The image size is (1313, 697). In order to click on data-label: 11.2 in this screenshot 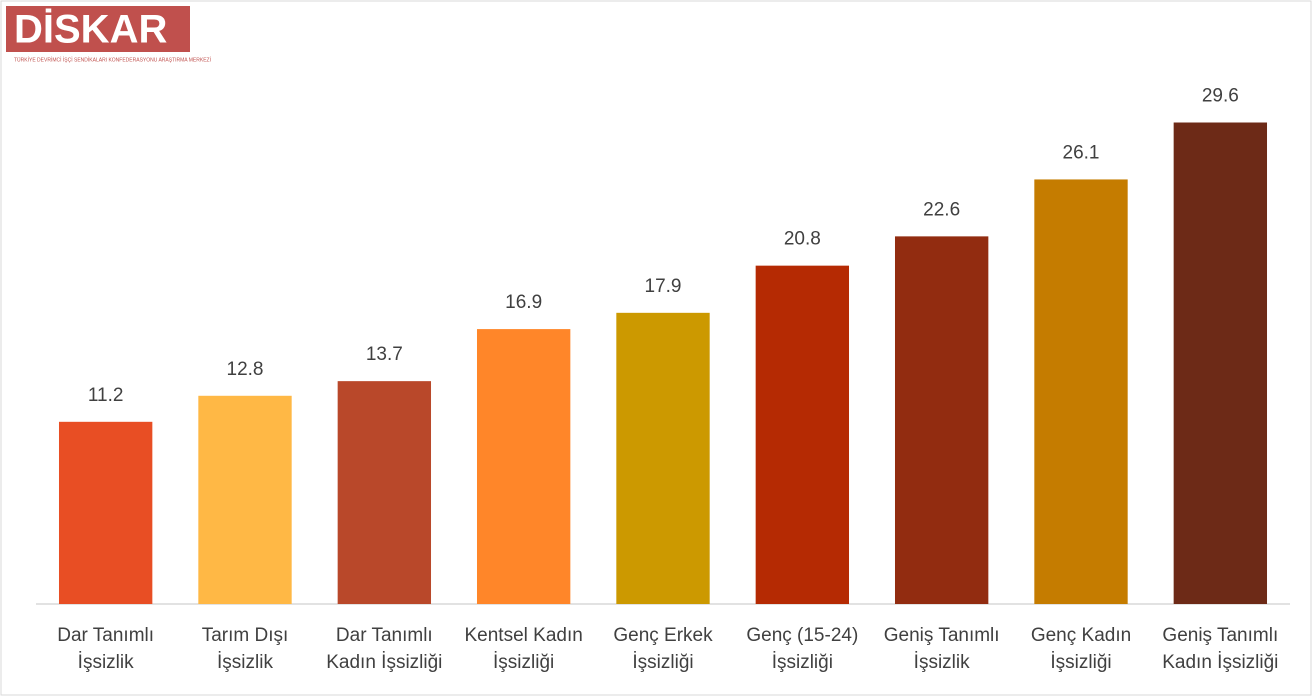, I will do `click(106, 395)`.